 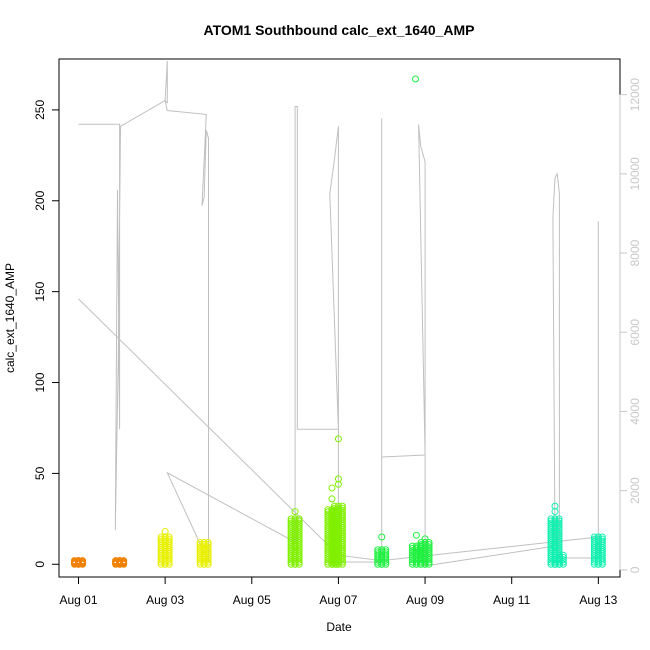 I want to click on y-right-tick-label: 0, so click(x=635, y=569).